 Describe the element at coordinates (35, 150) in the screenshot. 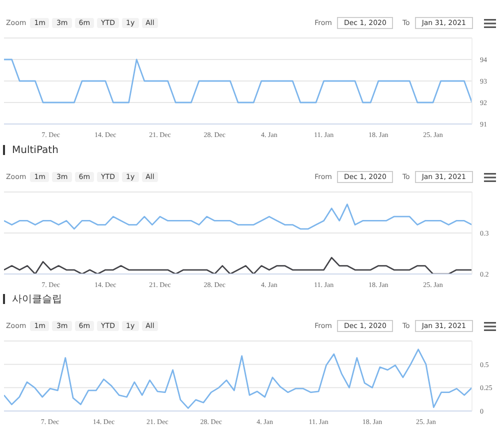

I see `chart-title: MultiPath` at that location.